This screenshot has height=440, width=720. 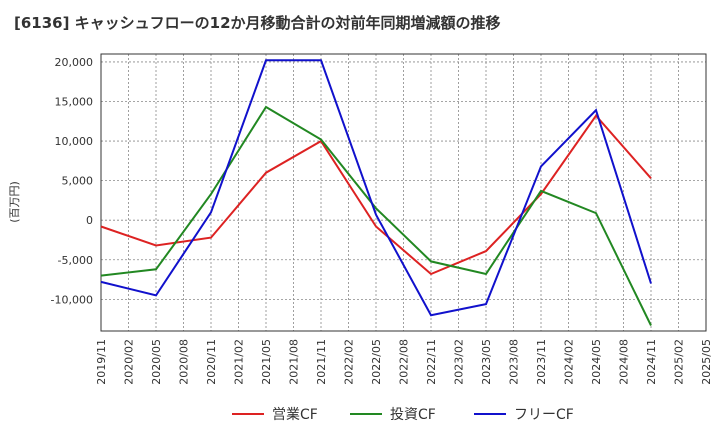 What do you see at coordinates (569, 362) in the screenshot?
I see `x-tick-label: 2024/02` at bounding box center [569, 362].